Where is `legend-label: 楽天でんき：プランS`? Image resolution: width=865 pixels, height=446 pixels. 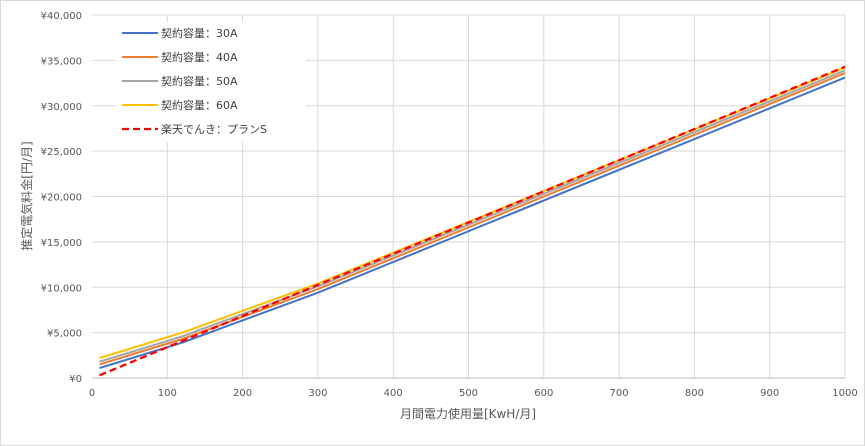 legend-label: 楽天でんき：プランS is located at coordinates (214, 129).